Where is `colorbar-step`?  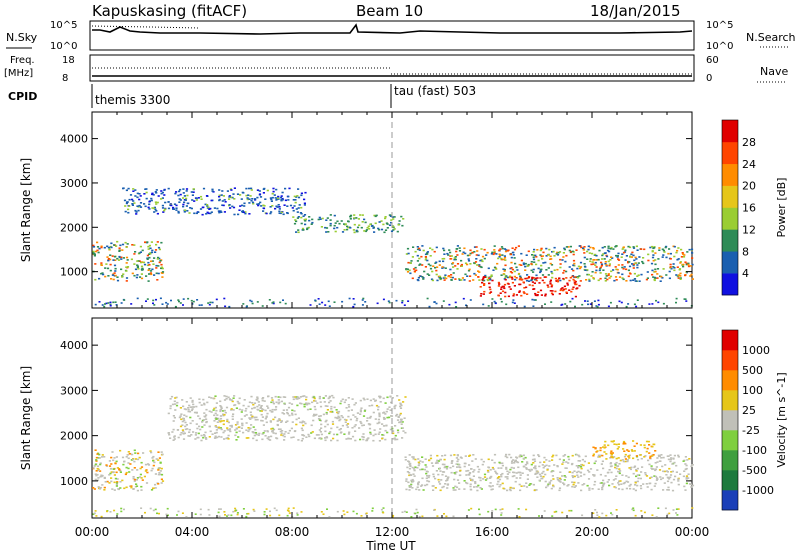
colorbar-step is located at coordinates (730, 218).